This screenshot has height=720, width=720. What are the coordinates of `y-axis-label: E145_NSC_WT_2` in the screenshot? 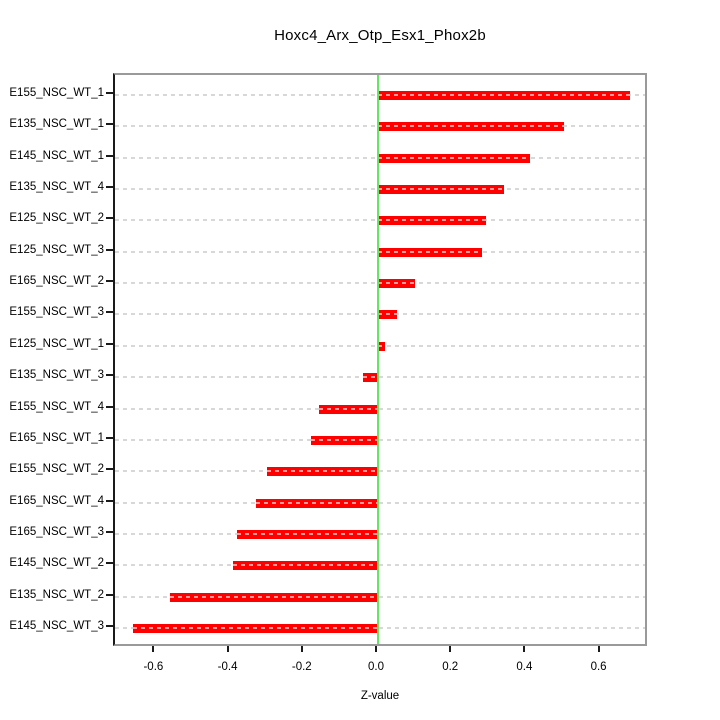 It's located at (56, 563).